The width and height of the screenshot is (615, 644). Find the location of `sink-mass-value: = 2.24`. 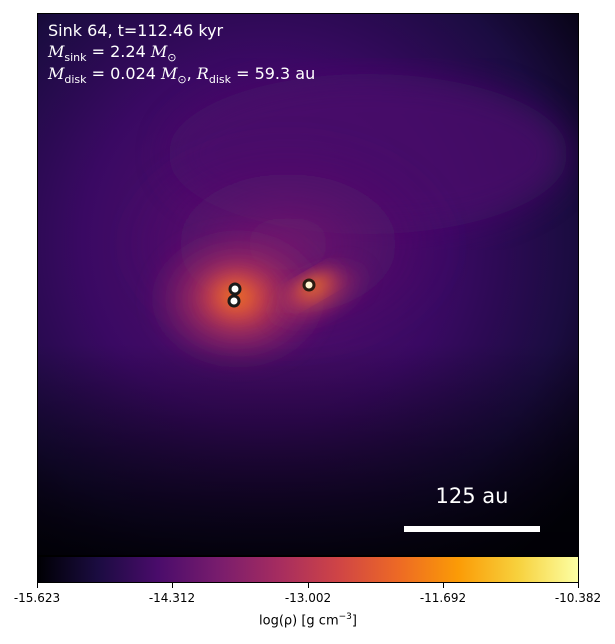

sink-mass-value: = 2.24 is located at coordinates (118, 51).